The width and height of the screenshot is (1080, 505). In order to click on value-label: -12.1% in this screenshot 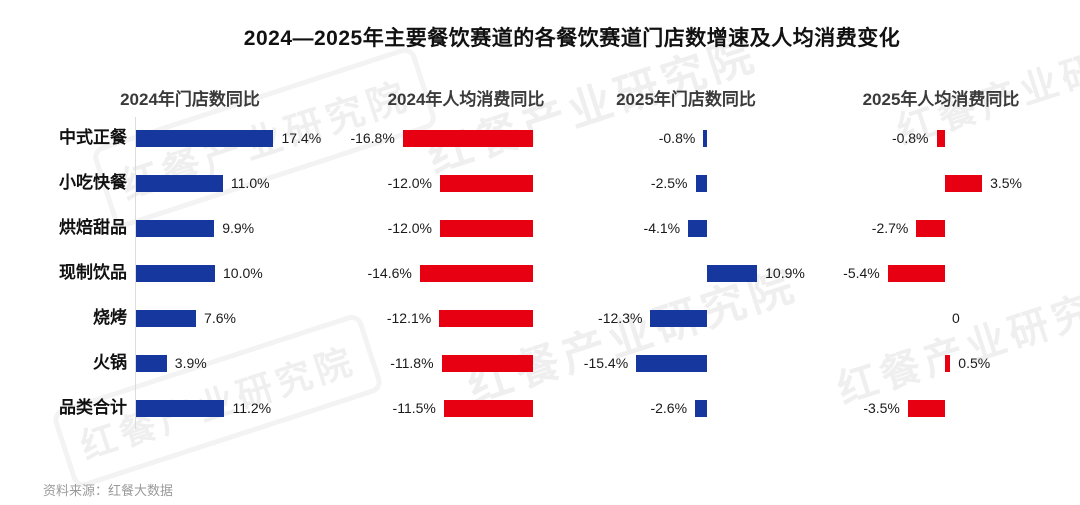, I will do `click(409, 318)`.